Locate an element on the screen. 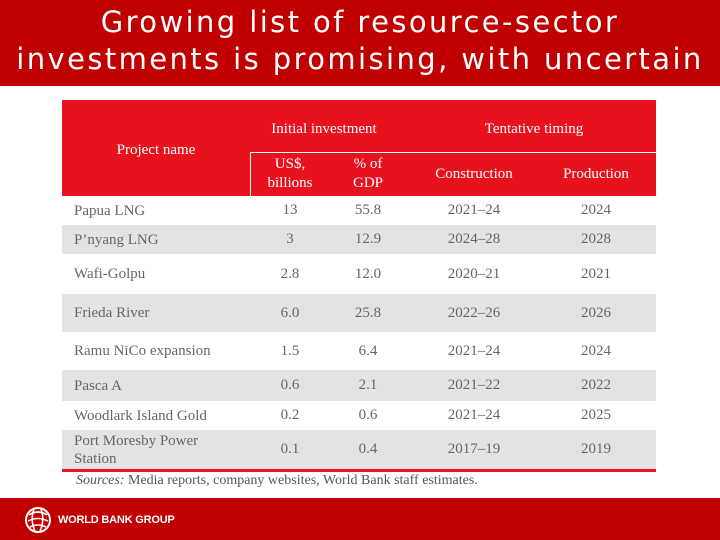  row-construction: 2022–26 is located at coordinates (474, 312).